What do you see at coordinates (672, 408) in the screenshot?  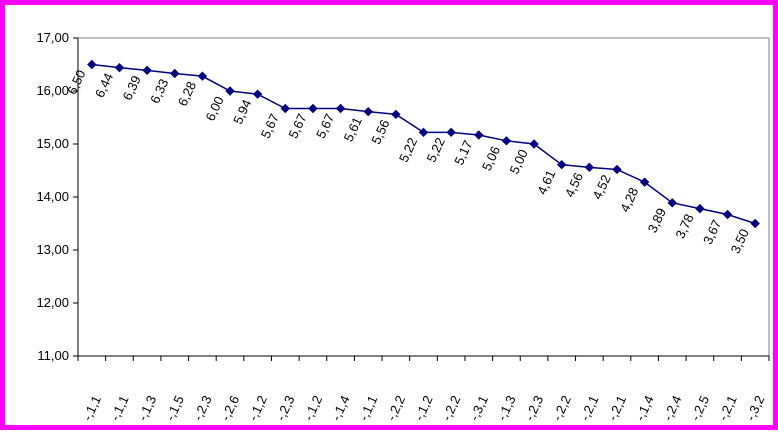 I see `x-tick-label: -,2,4` at bounding box center [672, 408].